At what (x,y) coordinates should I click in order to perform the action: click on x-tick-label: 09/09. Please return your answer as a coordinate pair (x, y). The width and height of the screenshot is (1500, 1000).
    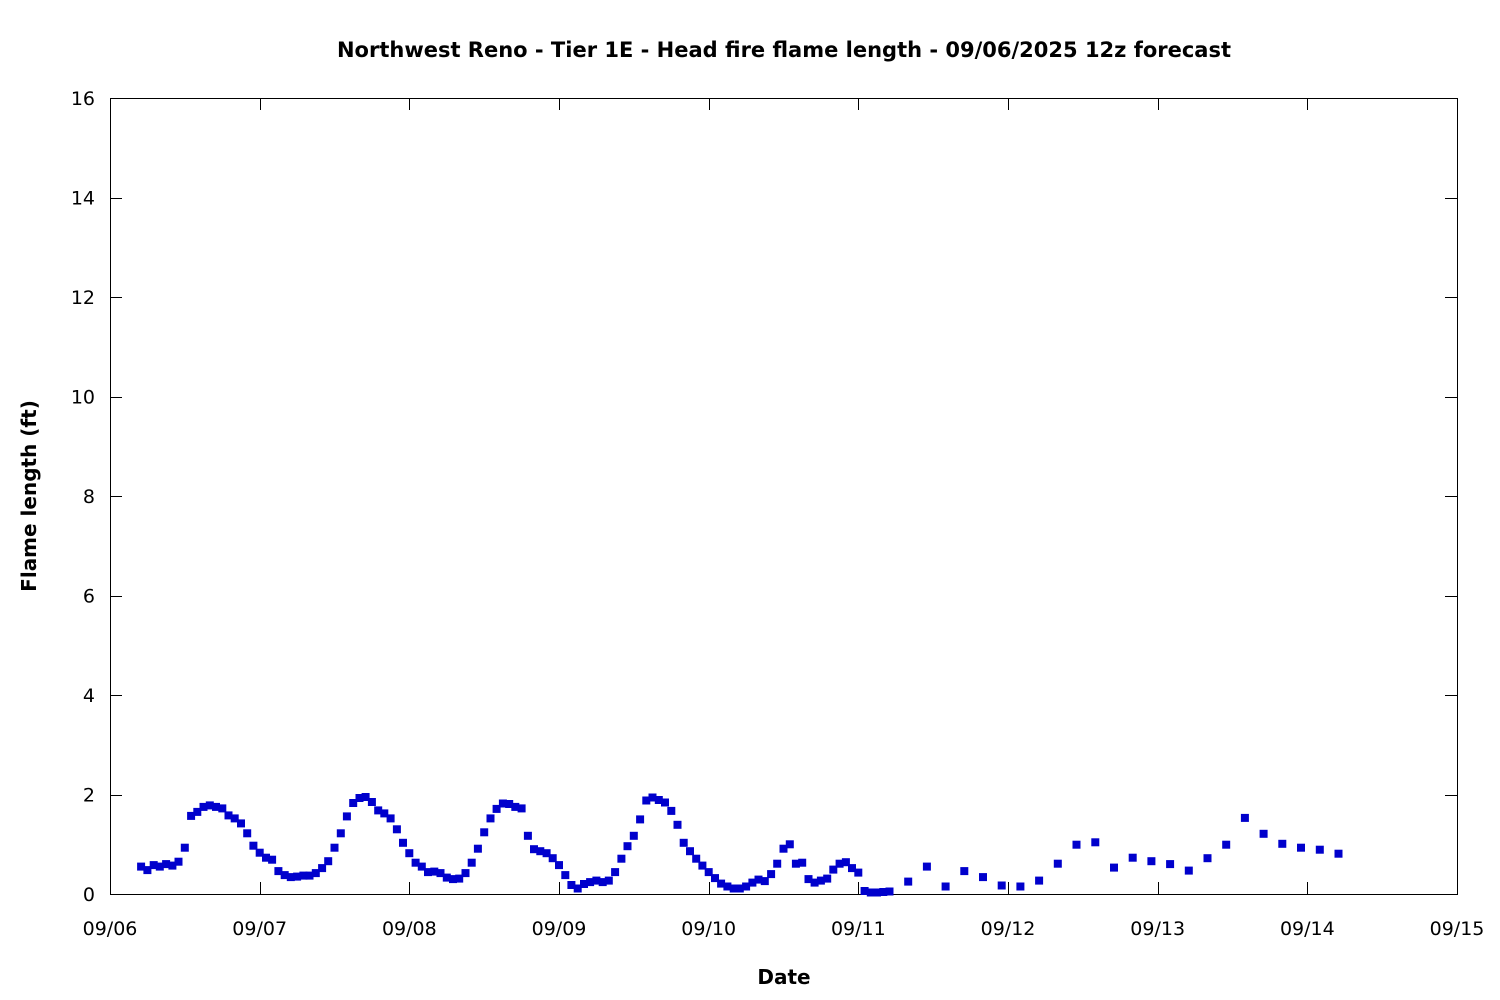
    Looking at the image, I should click on (559, 929).